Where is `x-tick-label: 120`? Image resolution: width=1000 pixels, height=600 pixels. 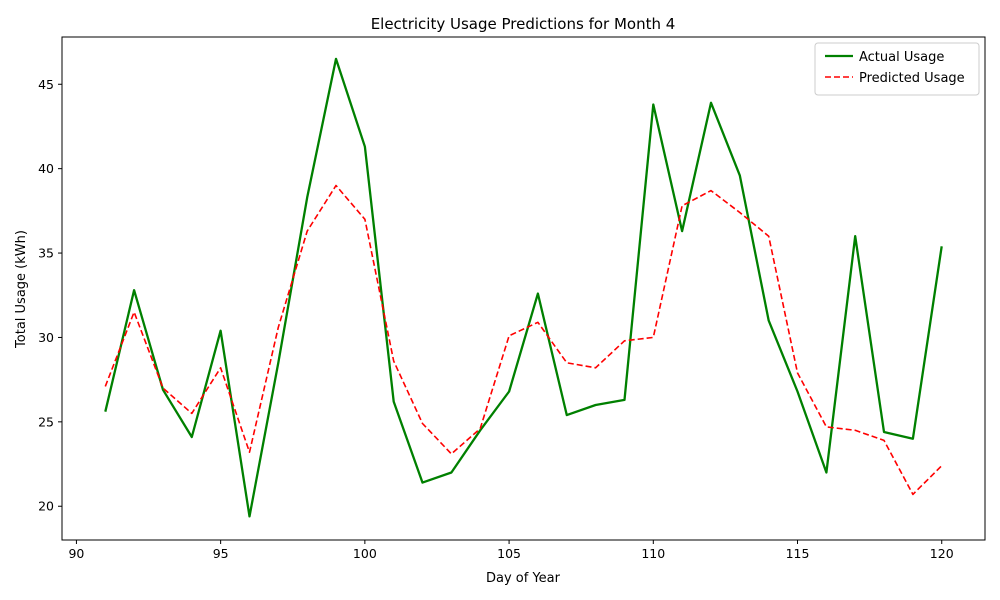 x-tick-label: 120 is located at coordinates (942, 553).